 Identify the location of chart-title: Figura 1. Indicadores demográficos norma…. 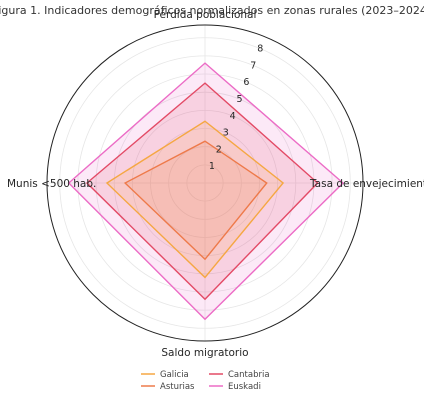
(212, 10).